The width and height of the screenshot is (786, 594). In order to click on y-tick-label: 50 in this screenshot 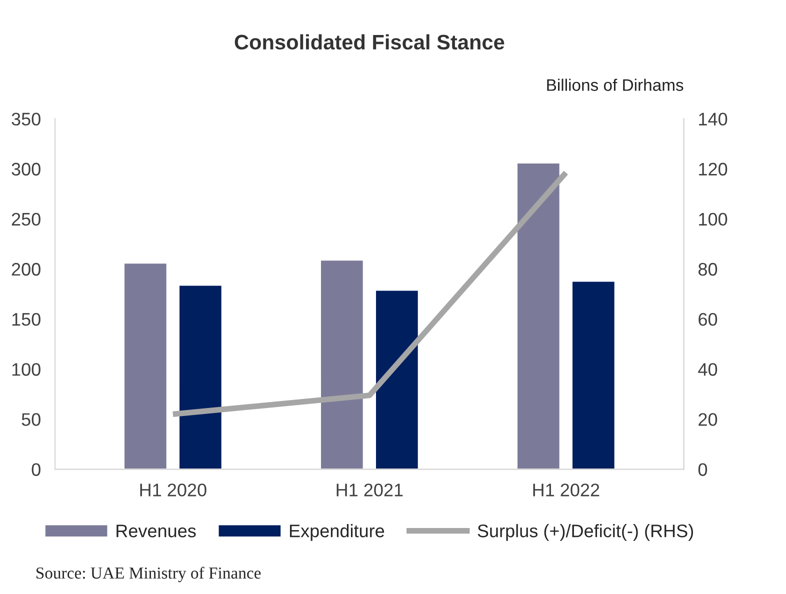, I will do `click(31, 419)`.